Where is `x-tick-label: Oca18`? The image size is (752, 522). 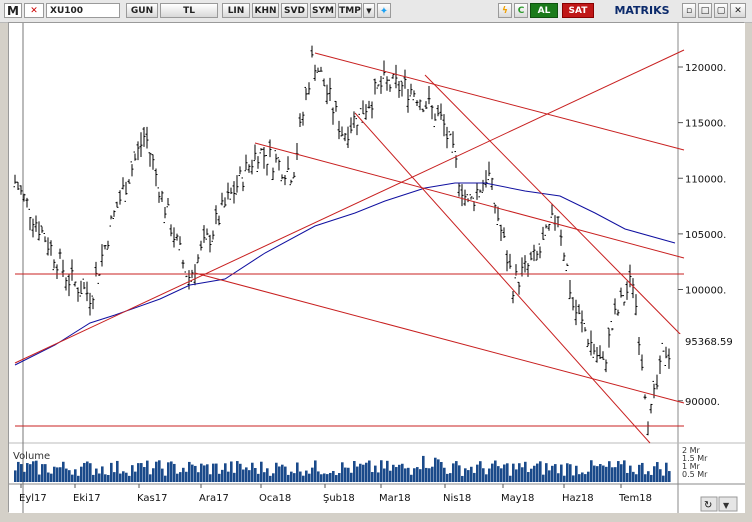
x-tick-label: Oca18 is located at coordinates (275, 498).